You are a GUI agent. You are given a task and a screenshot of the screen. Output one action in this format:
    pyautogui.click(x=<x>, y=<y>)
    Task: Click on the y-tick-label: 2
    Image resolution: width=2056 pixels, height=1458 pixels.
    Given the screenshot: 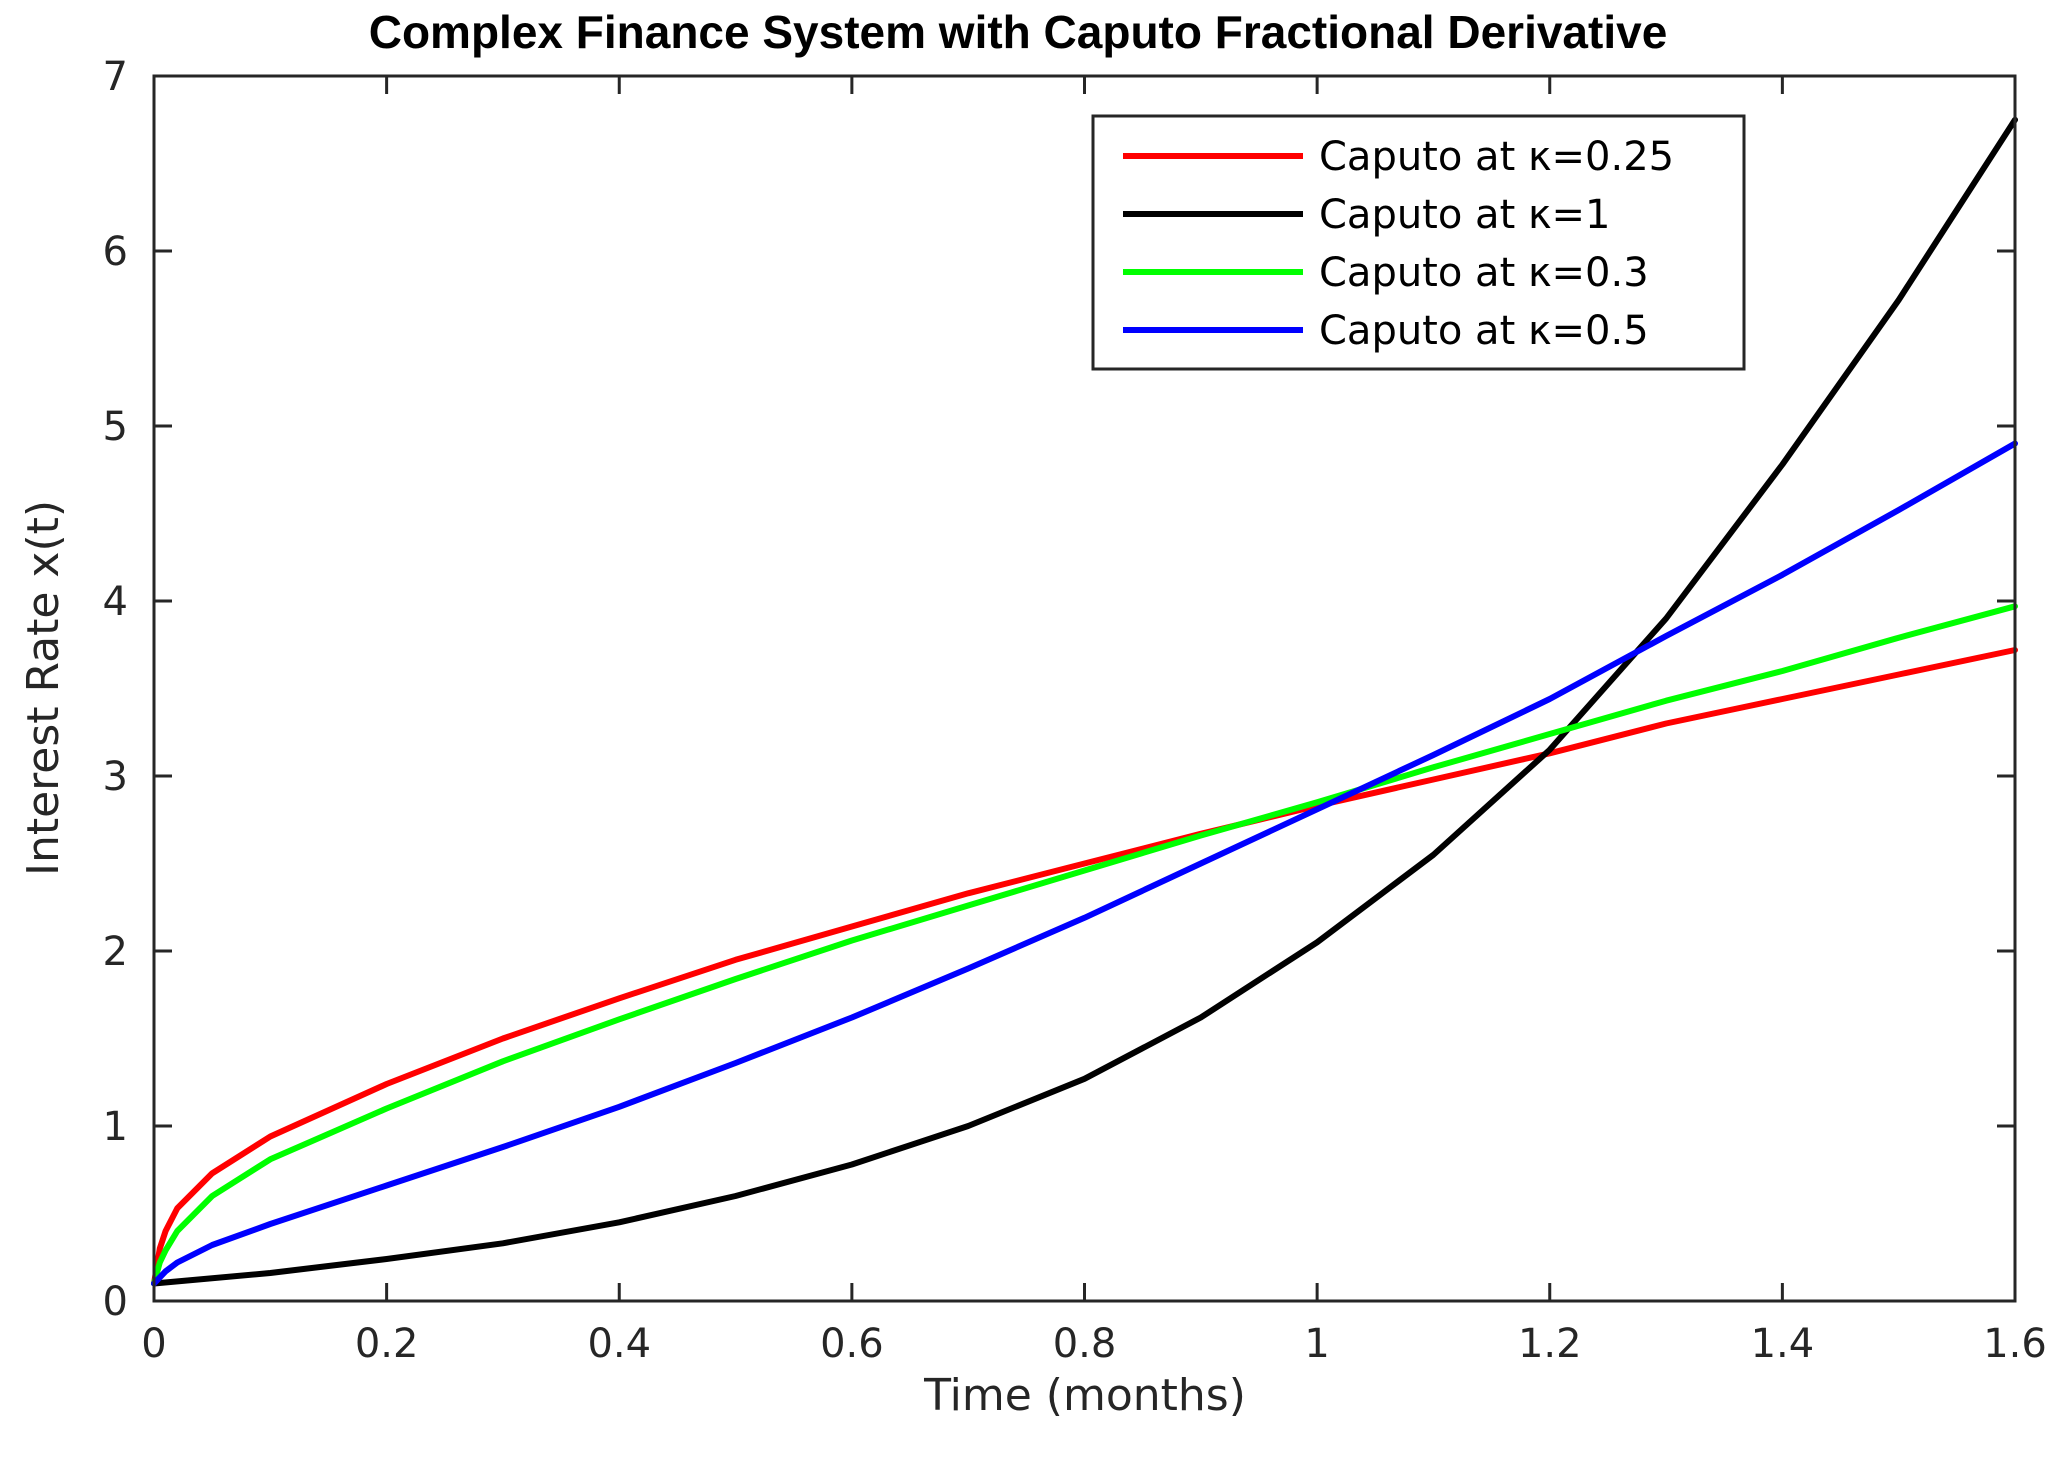 What is the action you would take?
    pyautogui.click(x=115, y=952)
    